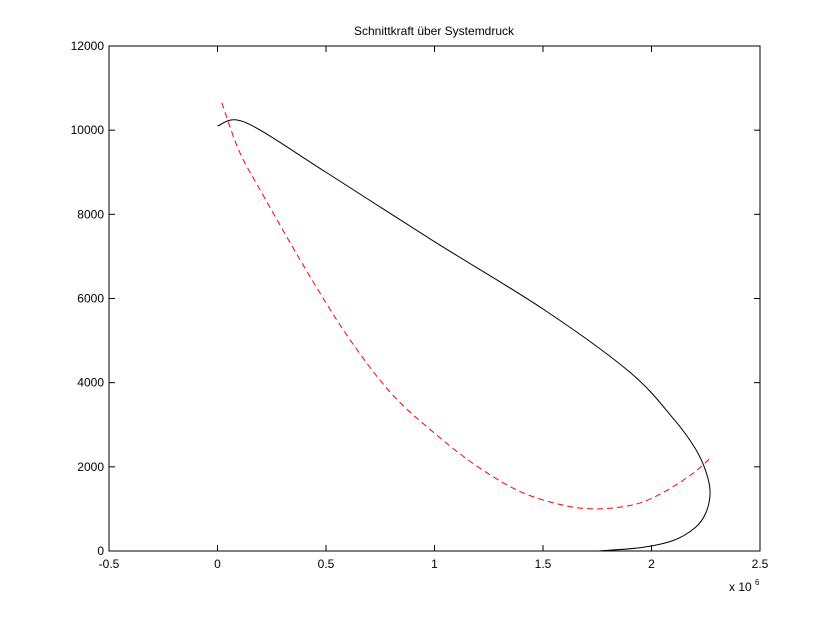 This screenshot has height=619, width=839. I want to click on y-tick-label: 12000, so click(88, 46).